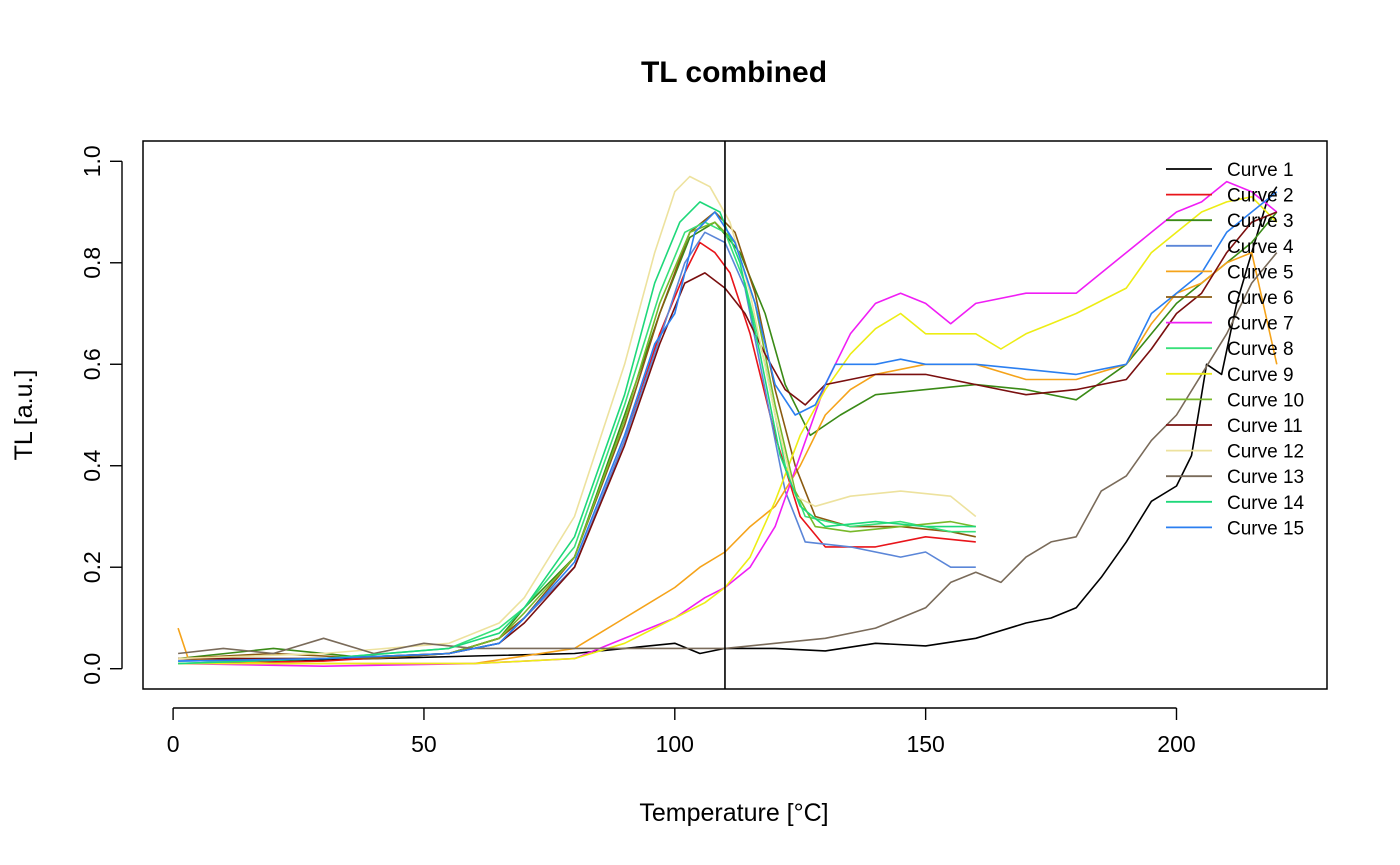  What do you see at coordinates (1260, 324) in the screenshot?
I see `legend-label: Curve 7` at bounding box center [1260, 324].